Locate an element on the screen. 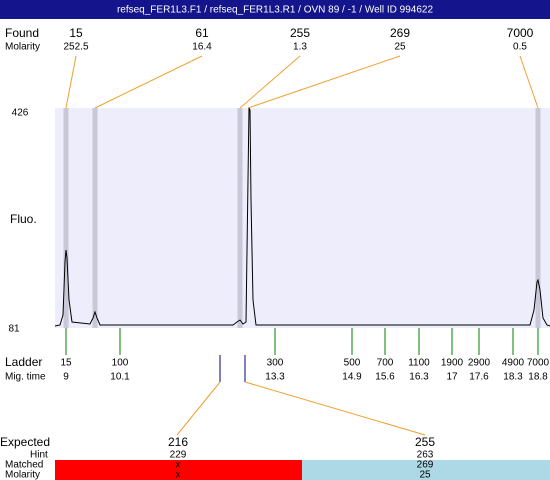 This screenshot has height=480, width=550. hint-label: Hint is located at coordinates (39, 455).